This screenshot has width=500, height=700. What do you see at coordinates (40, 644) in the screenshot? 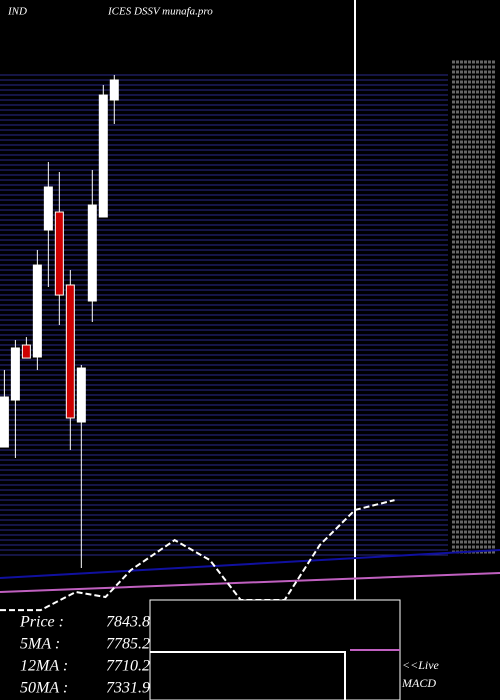
I see `info-label: 5MA :` at bounding box center [40, 644].